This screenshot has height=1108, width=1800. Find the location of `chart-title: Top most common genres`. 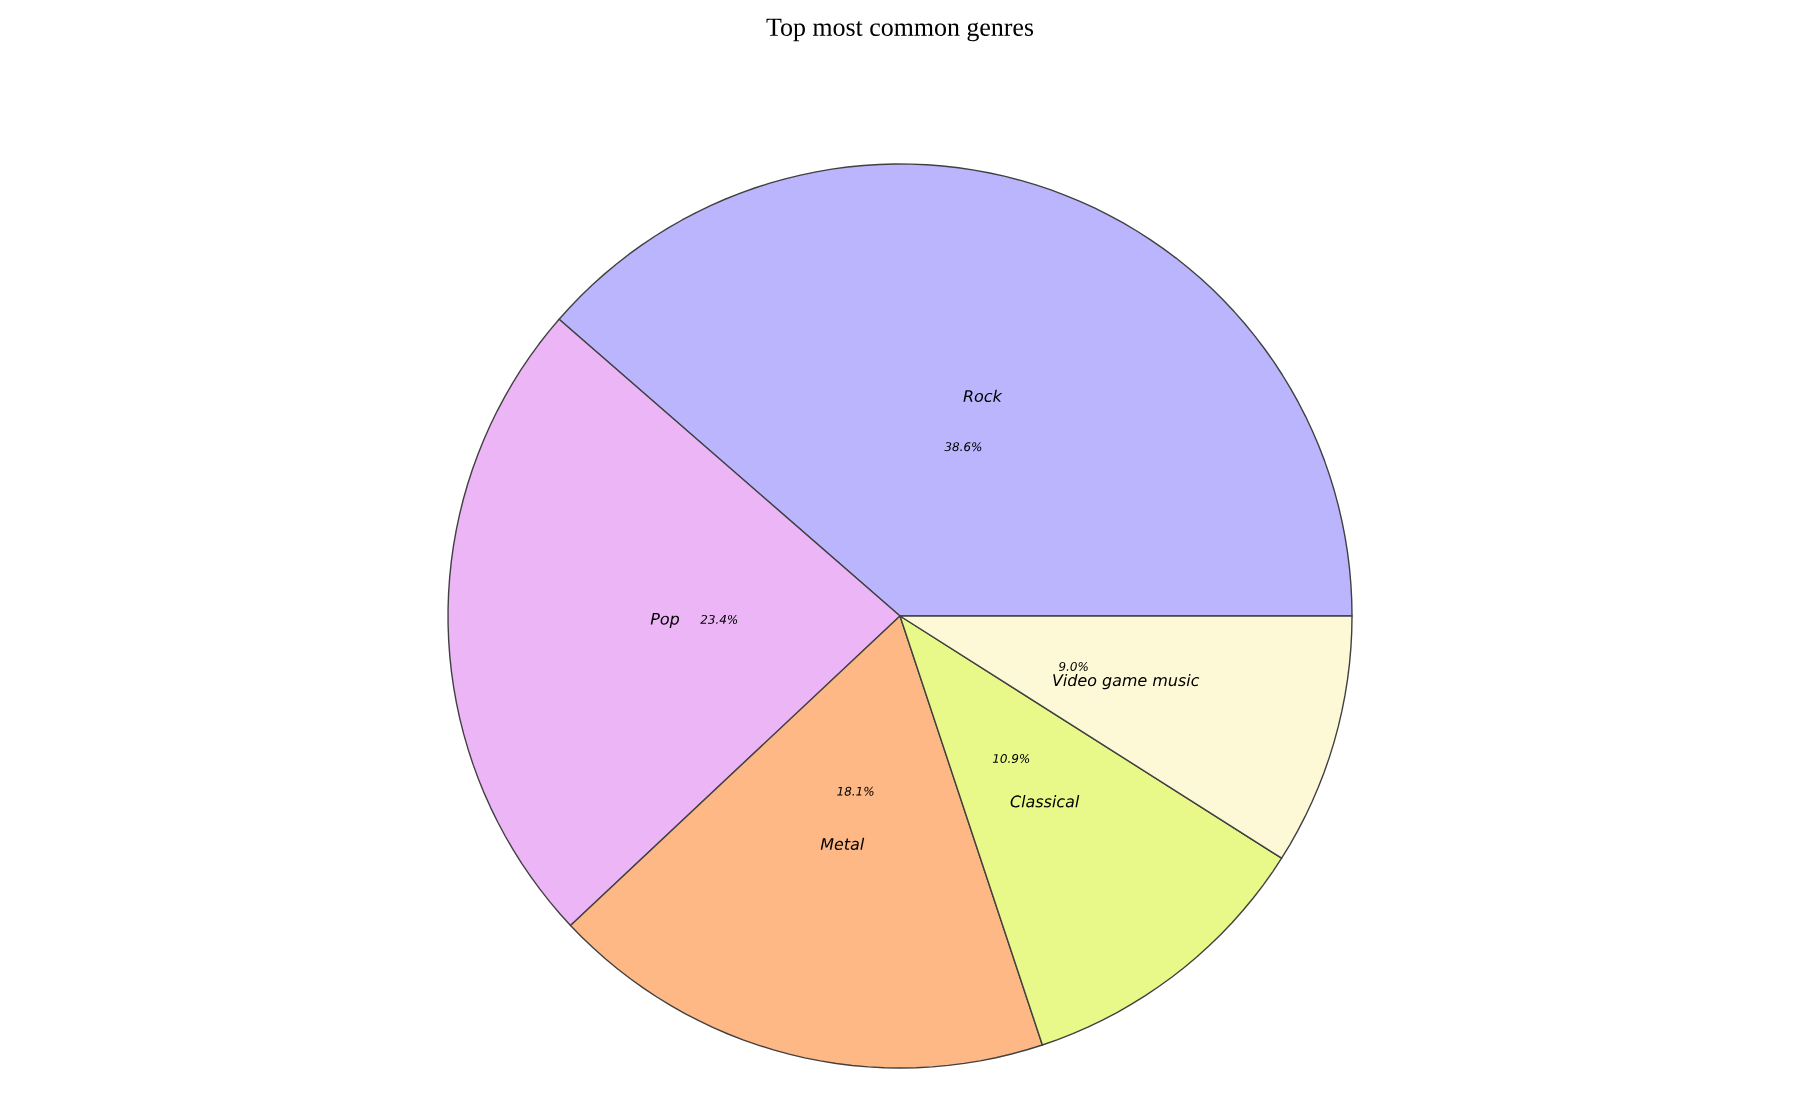

chart-title: Top most common genres is located at coordinates (900, 30).